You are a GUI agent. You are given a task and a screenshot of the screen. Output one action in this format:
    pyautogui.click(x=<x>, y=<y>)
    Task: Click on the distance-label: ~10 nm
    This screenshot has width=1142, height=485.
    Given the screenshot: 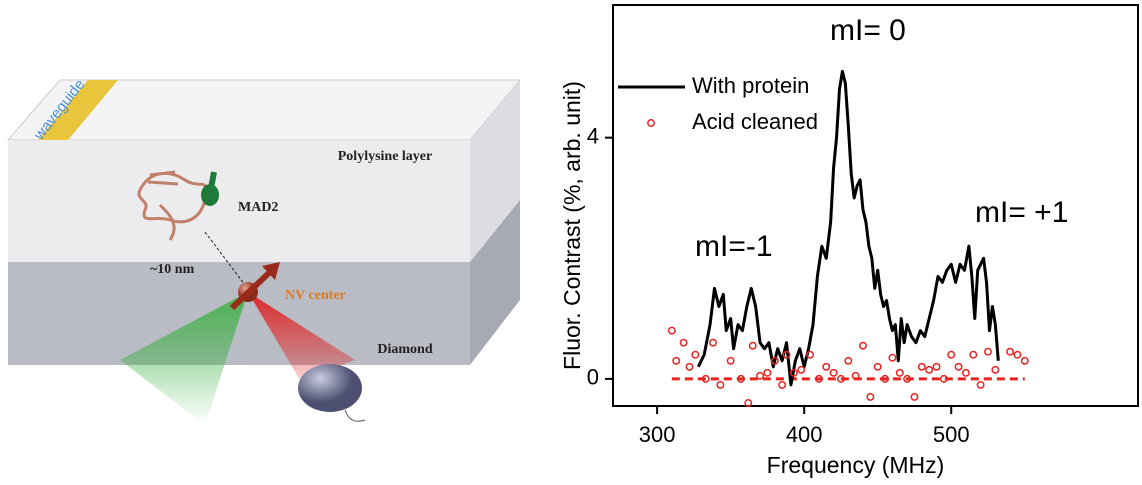 What is the action you would take?
    pyautogui.click(x=172, y=269)
    